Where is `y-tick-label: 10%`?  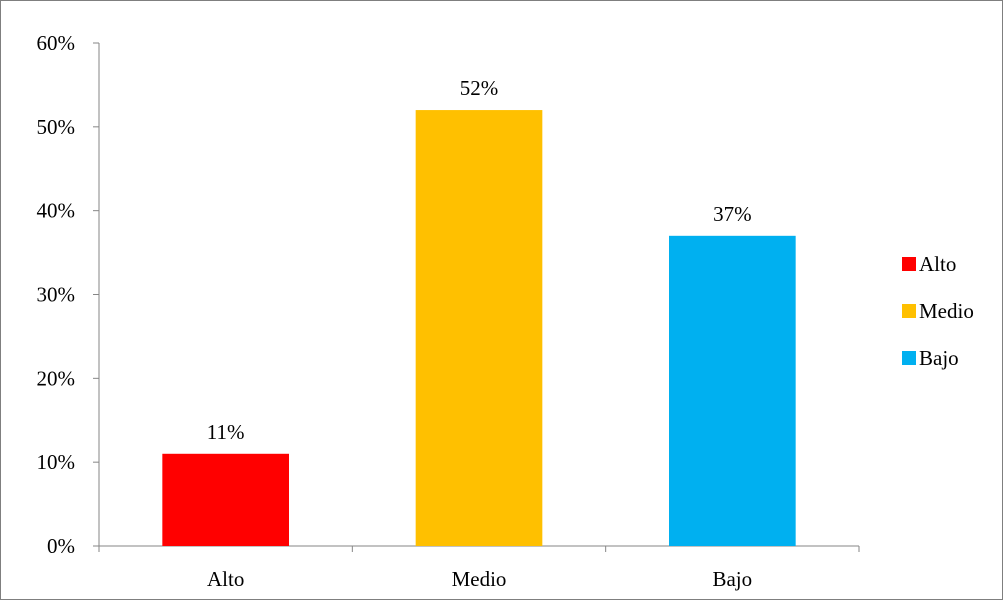 y-tick-label: 10% is located at coordinates (56, 462).